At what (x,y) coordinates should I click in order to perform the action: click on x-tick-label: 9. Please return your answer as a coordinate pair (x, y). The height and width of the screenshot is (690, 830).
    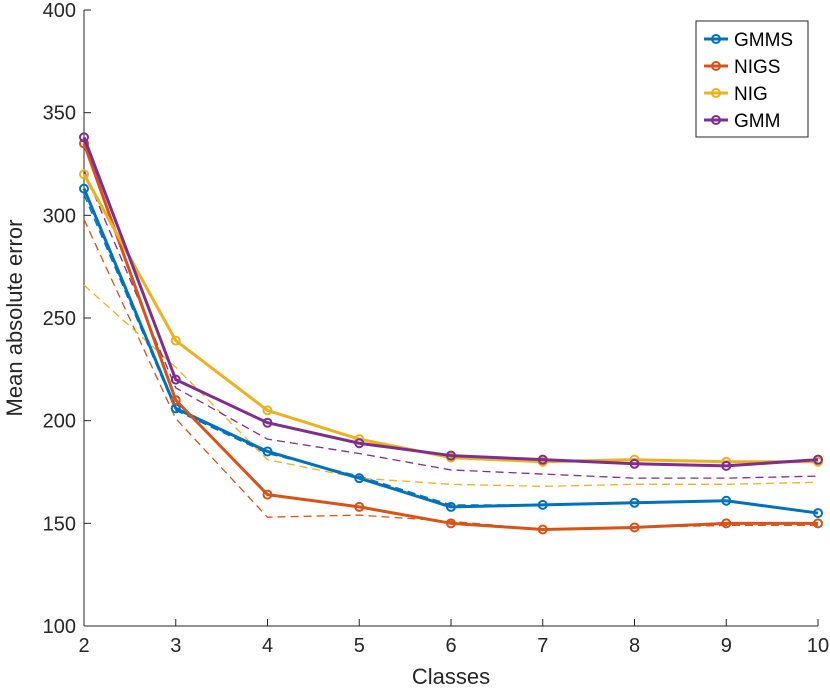
    Looking at the image, I should click on (726, 646).